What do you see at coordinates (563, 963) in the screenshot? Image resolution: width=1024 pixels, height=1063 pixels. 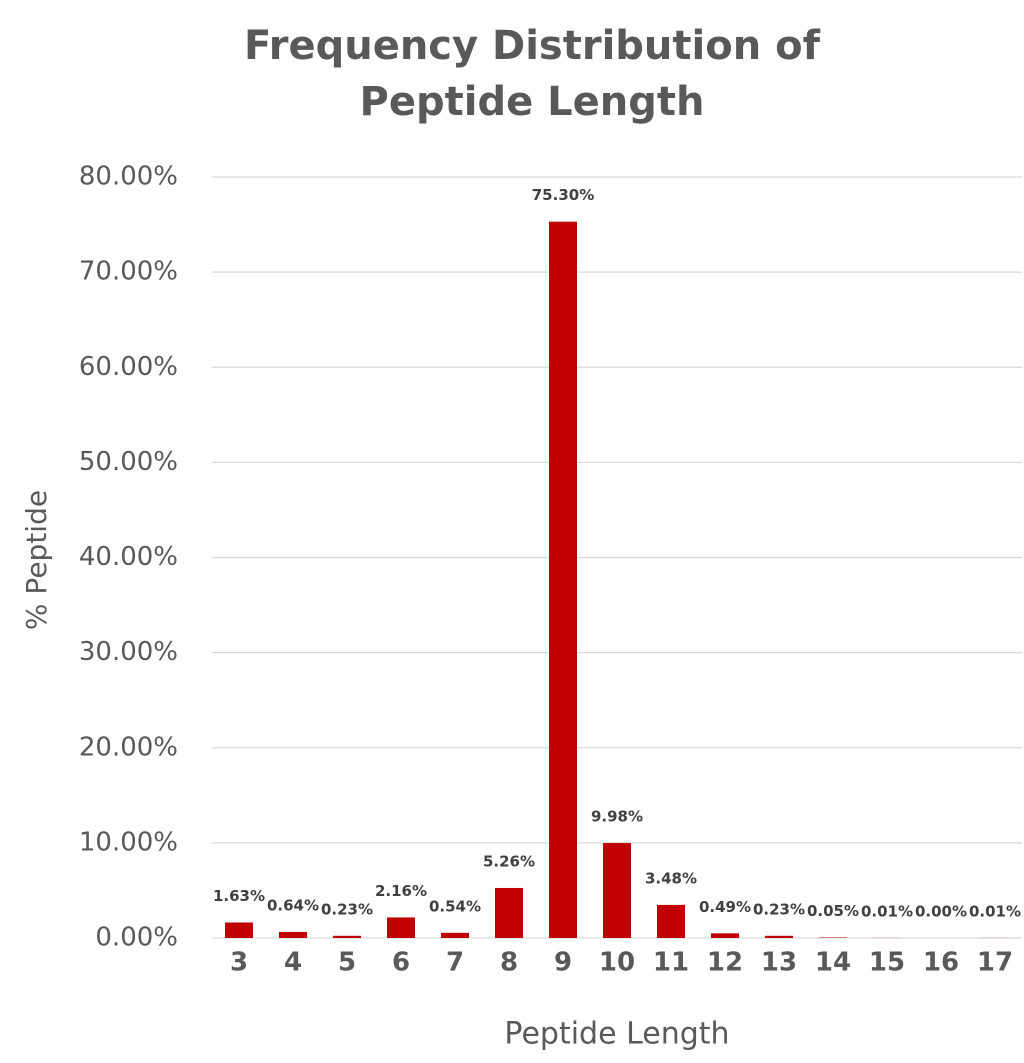 I see `x-tick-label: 9` at bounding box center [563, 963].